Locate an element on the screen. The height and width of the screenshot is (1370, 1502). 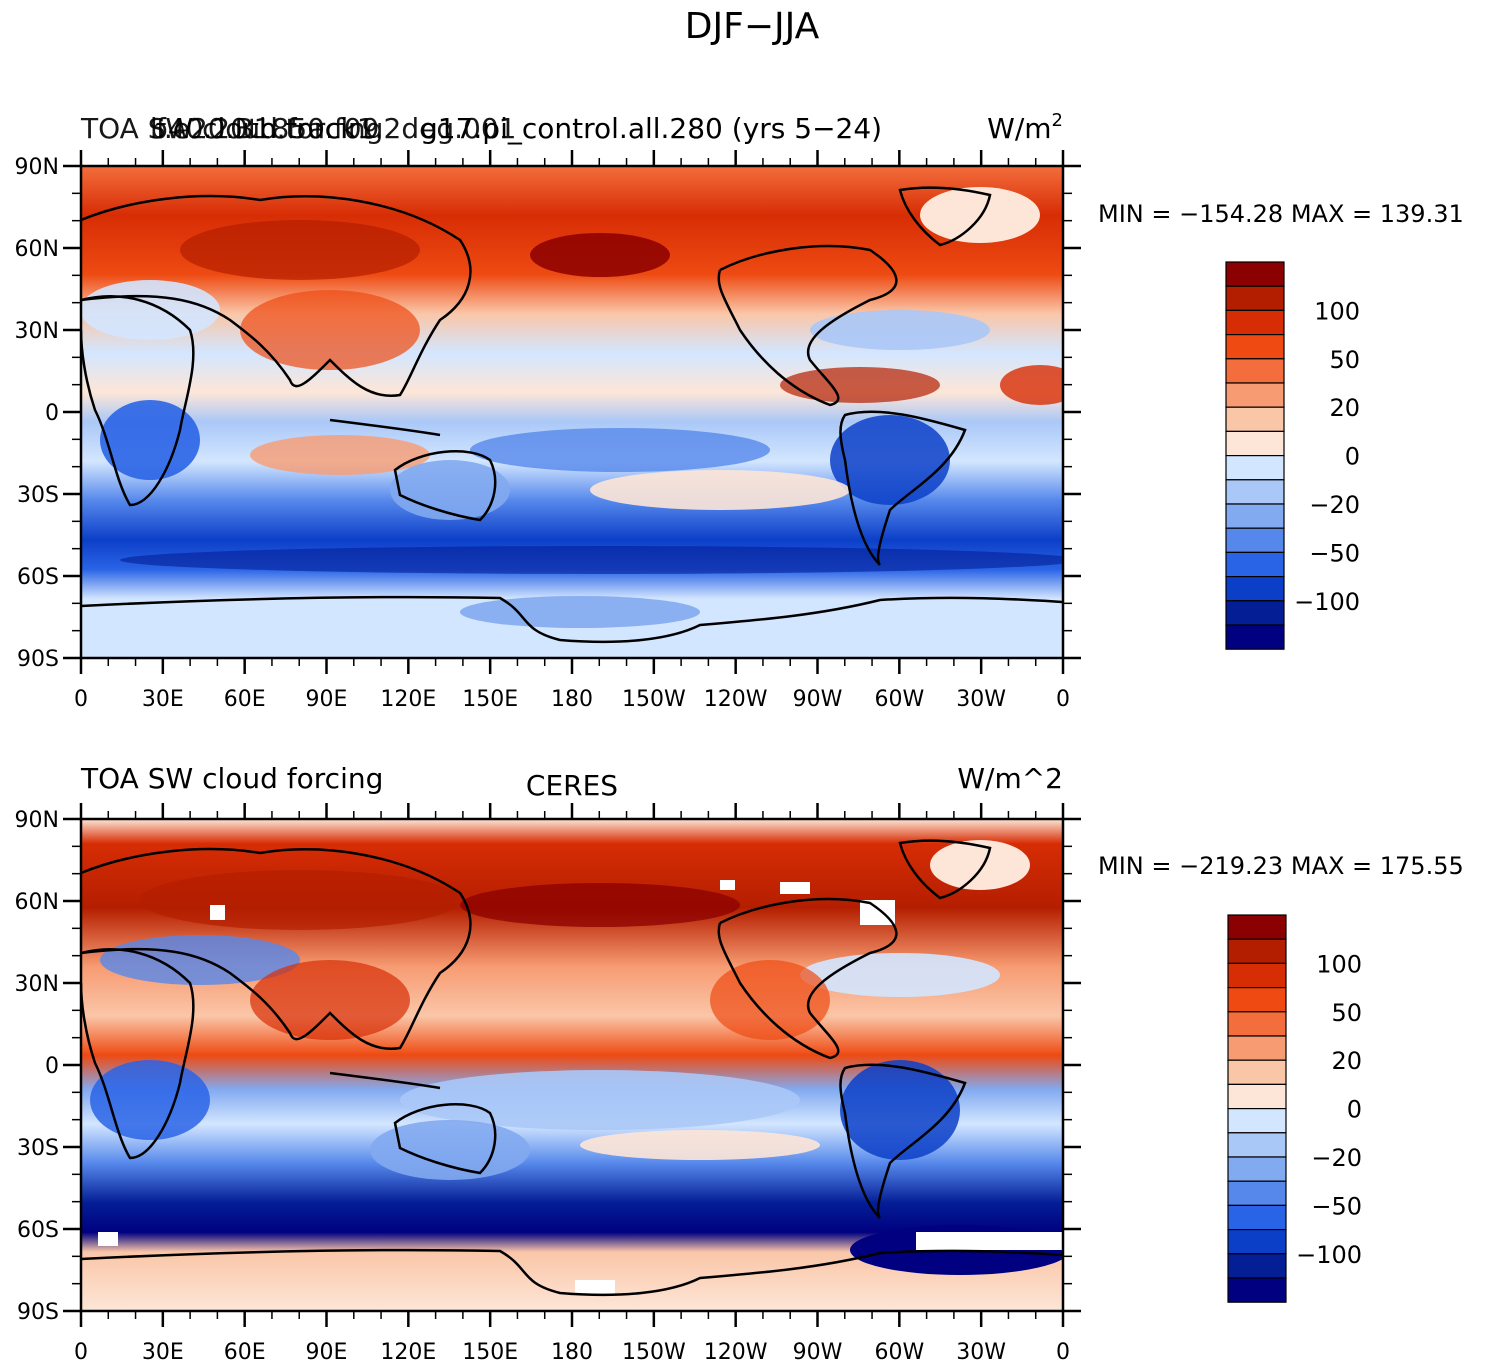
figure-title: DJF−JJA is located at coordinates (752, 26).